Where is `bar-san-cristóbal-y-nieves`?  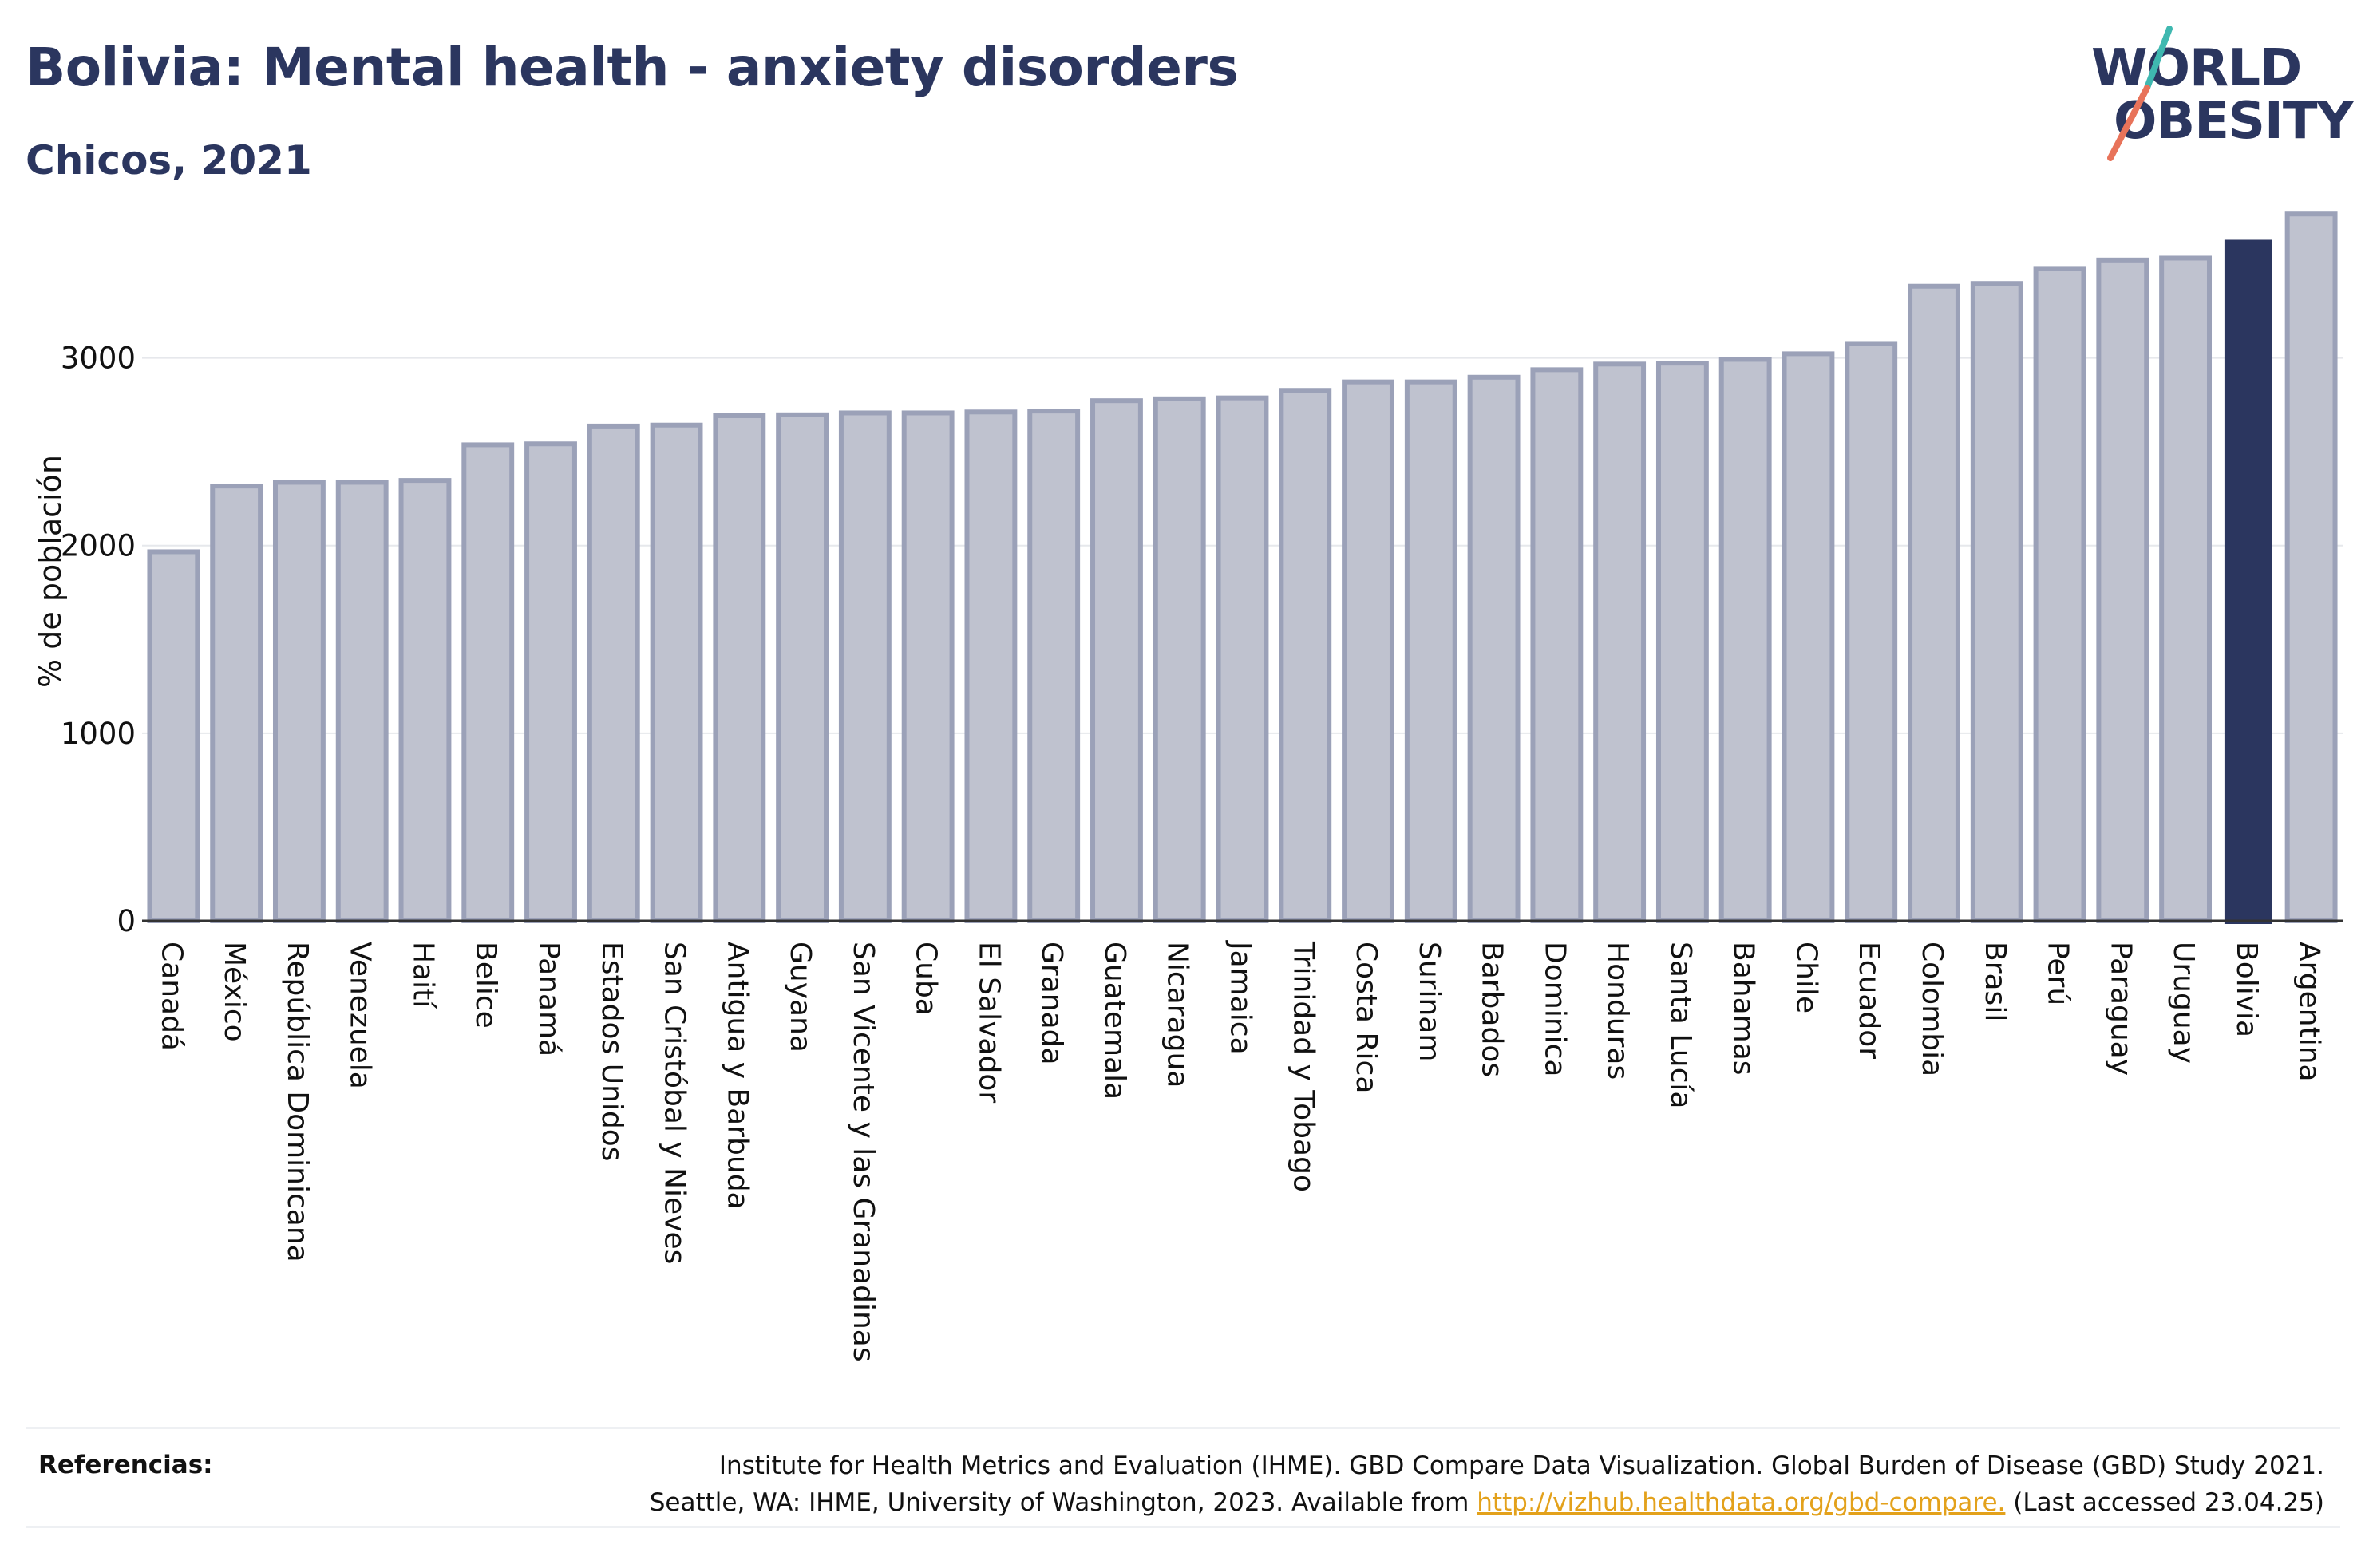 bar-san-cristóbal-y-nieves is located at coordinates (676, 672).